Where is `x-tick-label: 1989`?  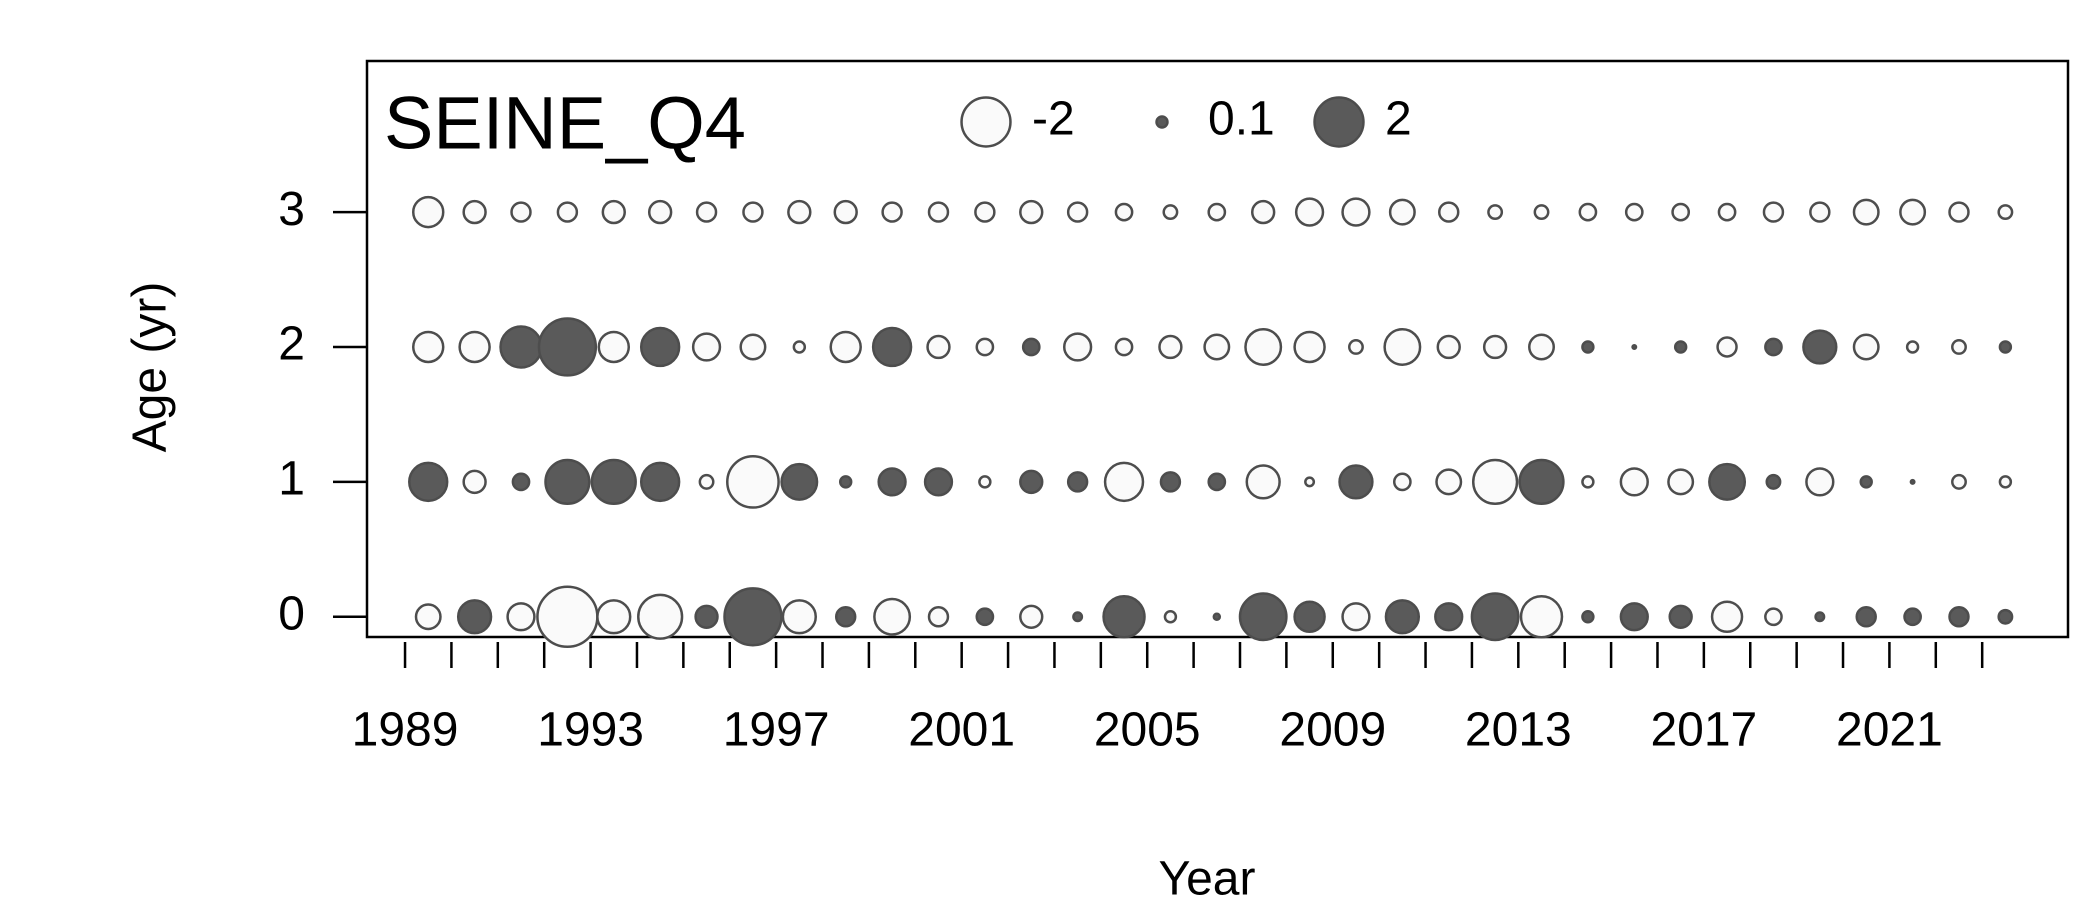
x-tick-label: 1989 is located at coordinates (405, 730).